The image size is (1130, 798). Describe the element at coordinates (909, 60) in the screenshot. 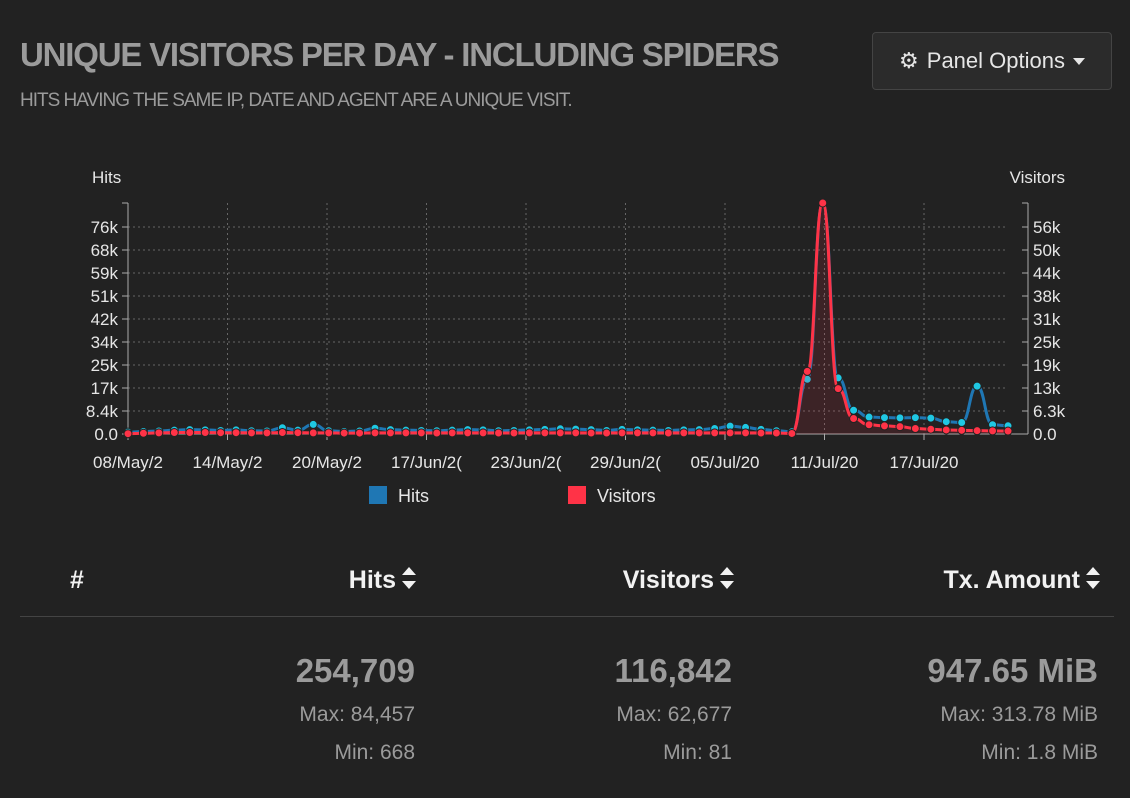

I see `gear-icon: ⚙` at that location.